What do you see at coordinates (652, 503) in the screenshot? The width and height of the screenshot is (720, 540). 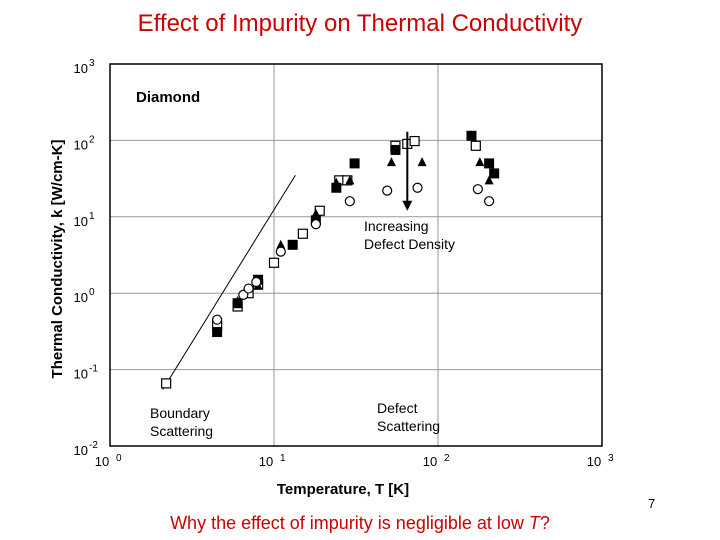 I see `page-number: 7` at bounding box center [652, 503].